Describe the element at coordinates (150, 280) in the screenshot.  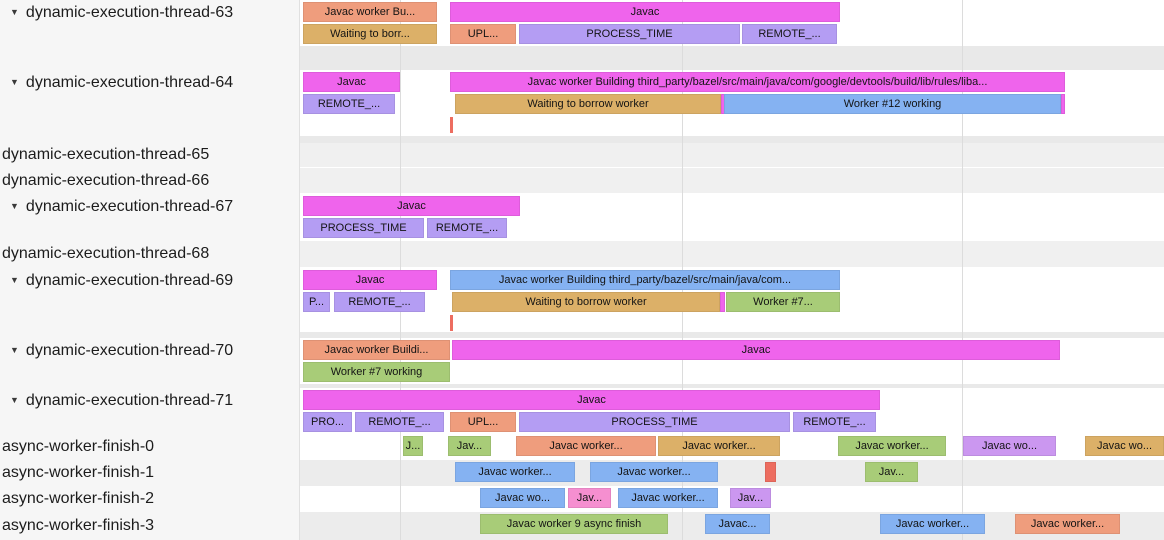
I see `thread-label: ▼ dynamic-execution-thread-69` at that location.